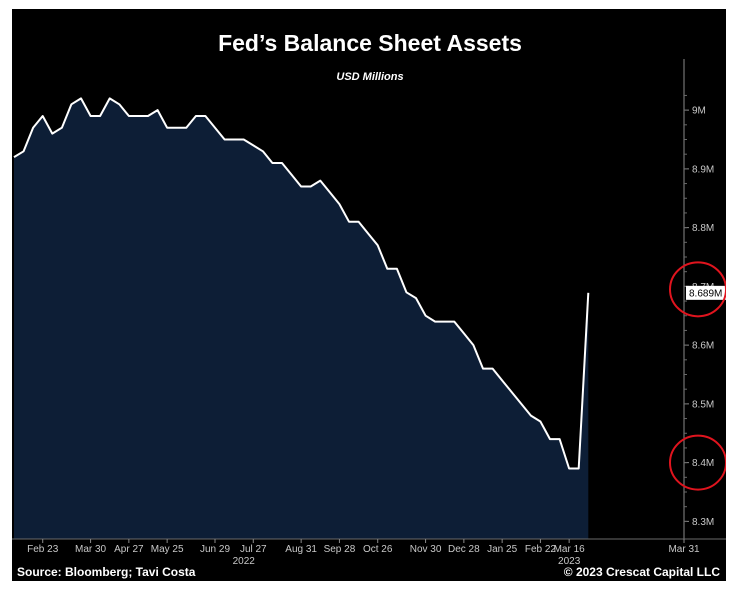 The height and width of the screenshot is (594, 740). I want to click on x-tick-label: Feb 23, so click(43, 549).